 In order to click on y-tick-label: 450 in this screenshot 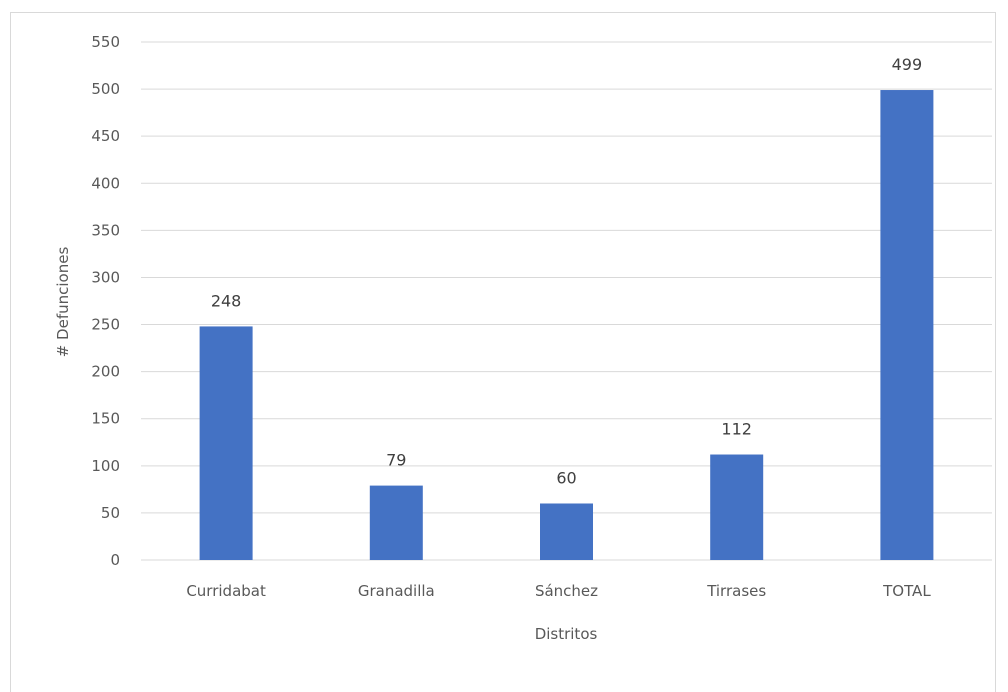, I will do `click(105, 136)`.